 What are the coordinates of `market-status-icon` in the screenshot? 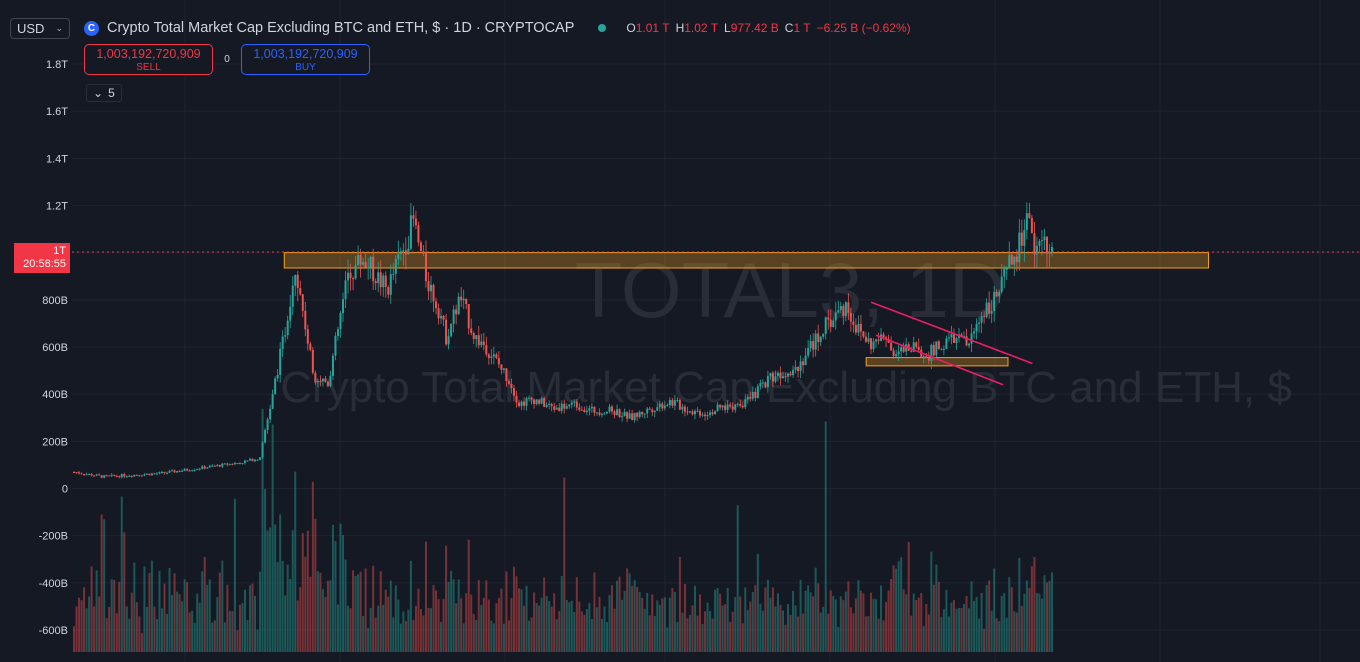 It's located at (602, 28).